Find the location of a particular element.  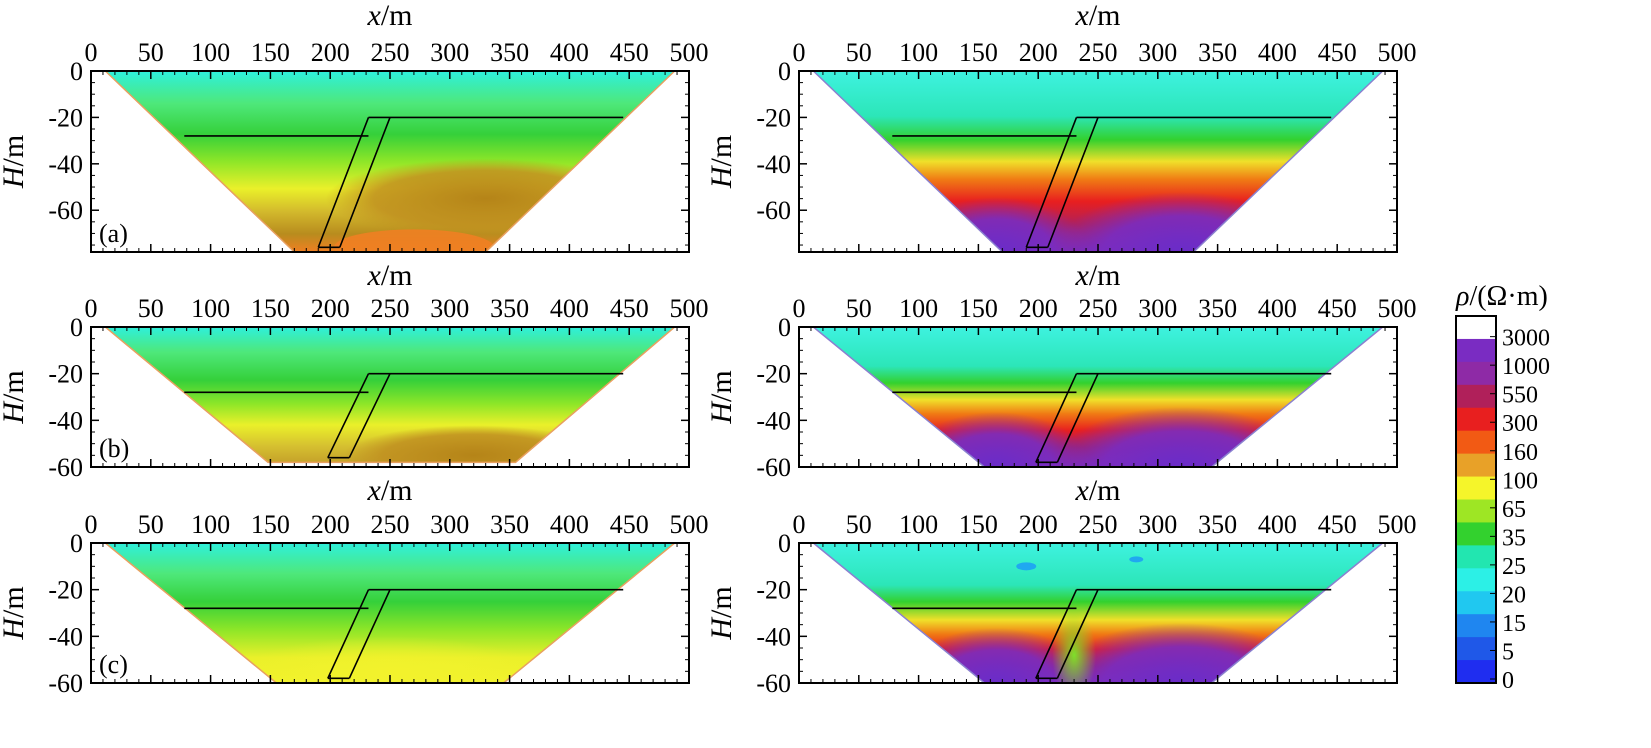

x-tick-label: 150 is located at coordinates (270, 308).